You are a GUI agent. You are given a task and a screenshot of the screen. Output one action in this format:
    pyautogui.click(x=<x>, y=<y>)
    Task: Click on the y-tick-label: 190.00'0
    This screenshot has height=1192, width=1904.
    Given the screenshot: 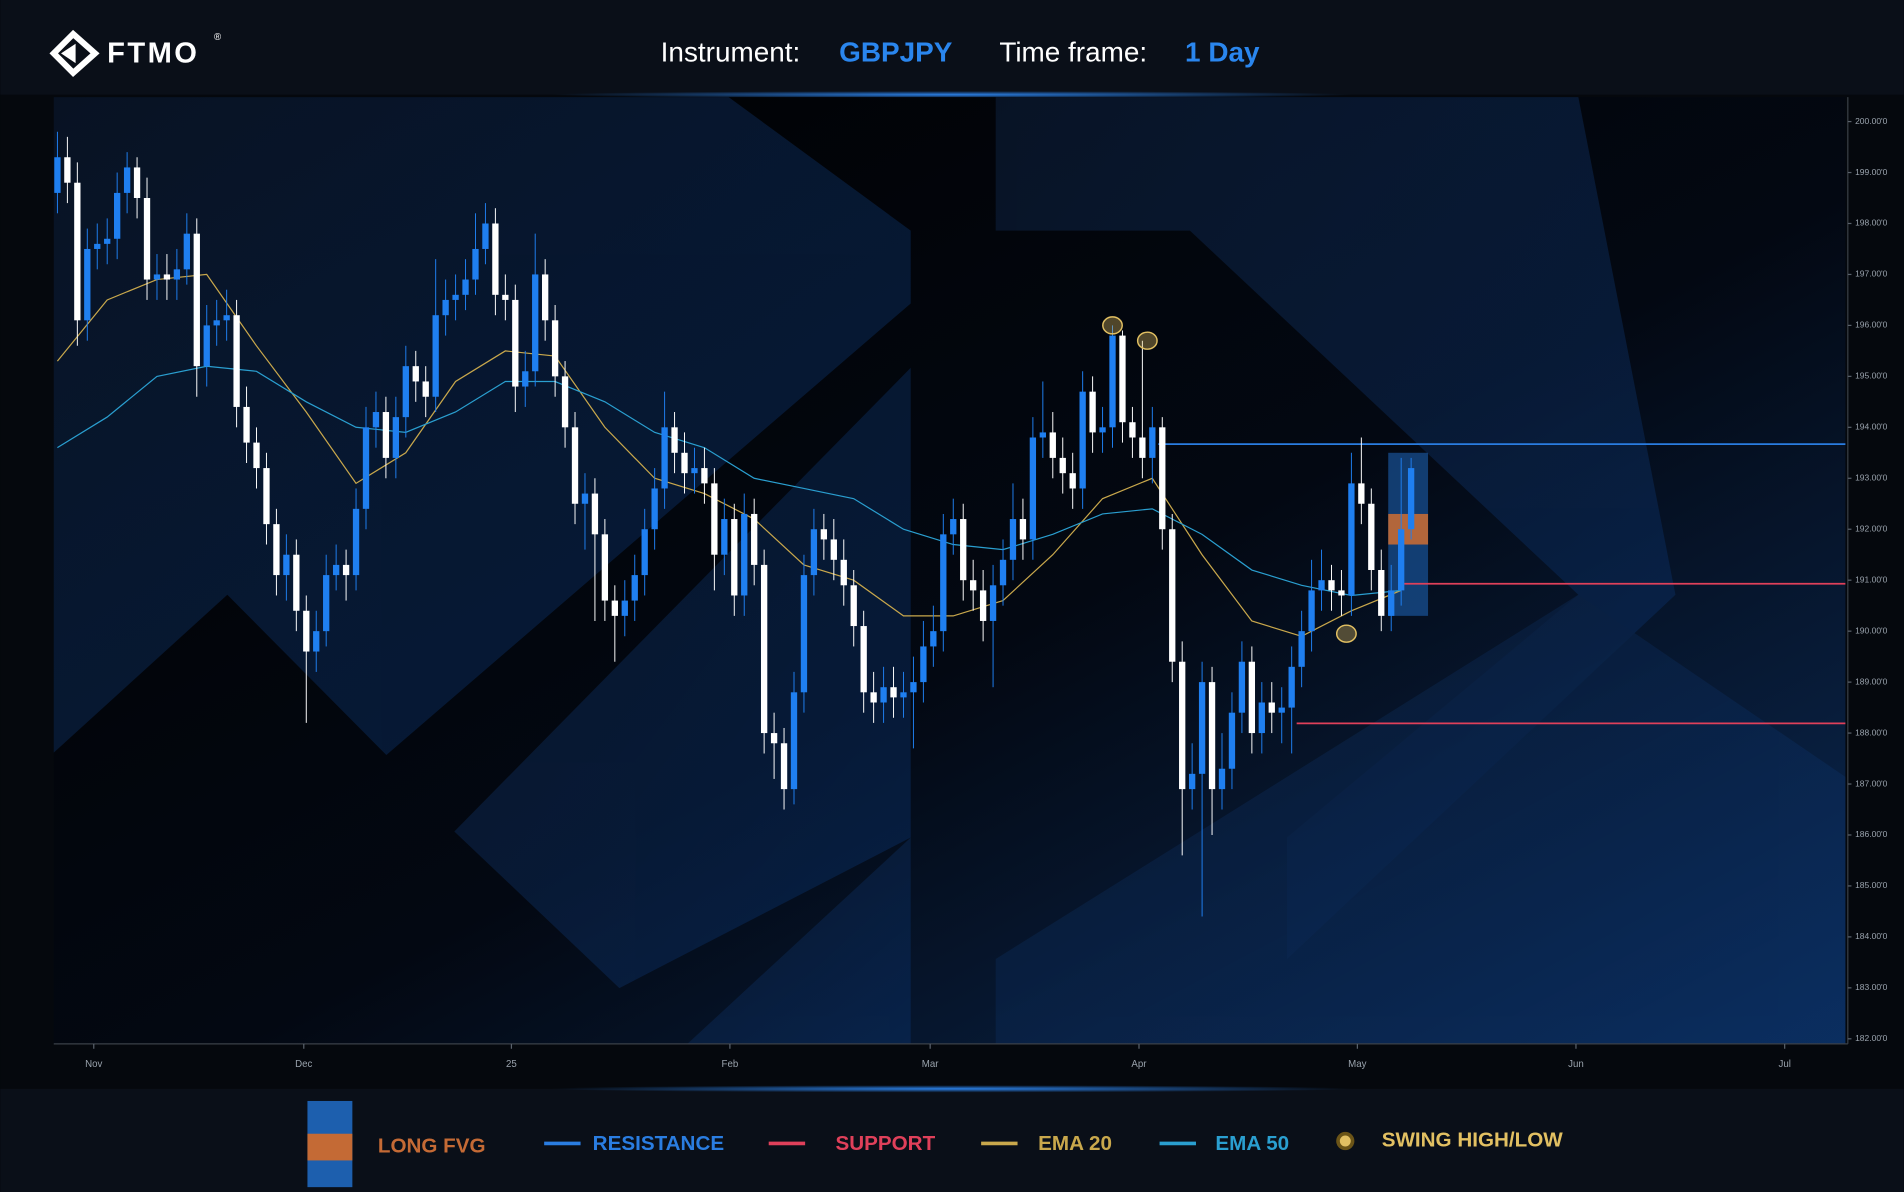 What is the action you would take?
    pyautogui.click(x=1871, y=630)
    